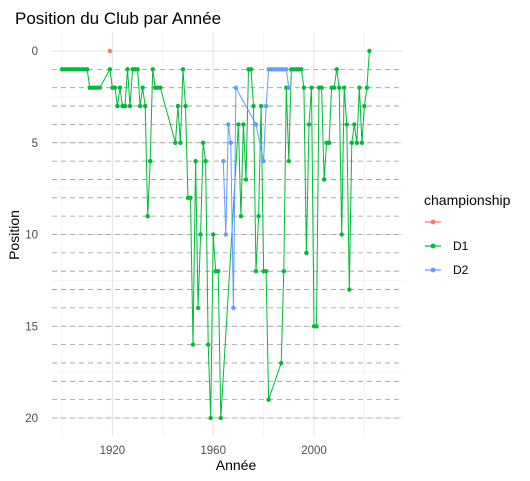  I want to click on x-tick-label: 2000, so click(314, 451).